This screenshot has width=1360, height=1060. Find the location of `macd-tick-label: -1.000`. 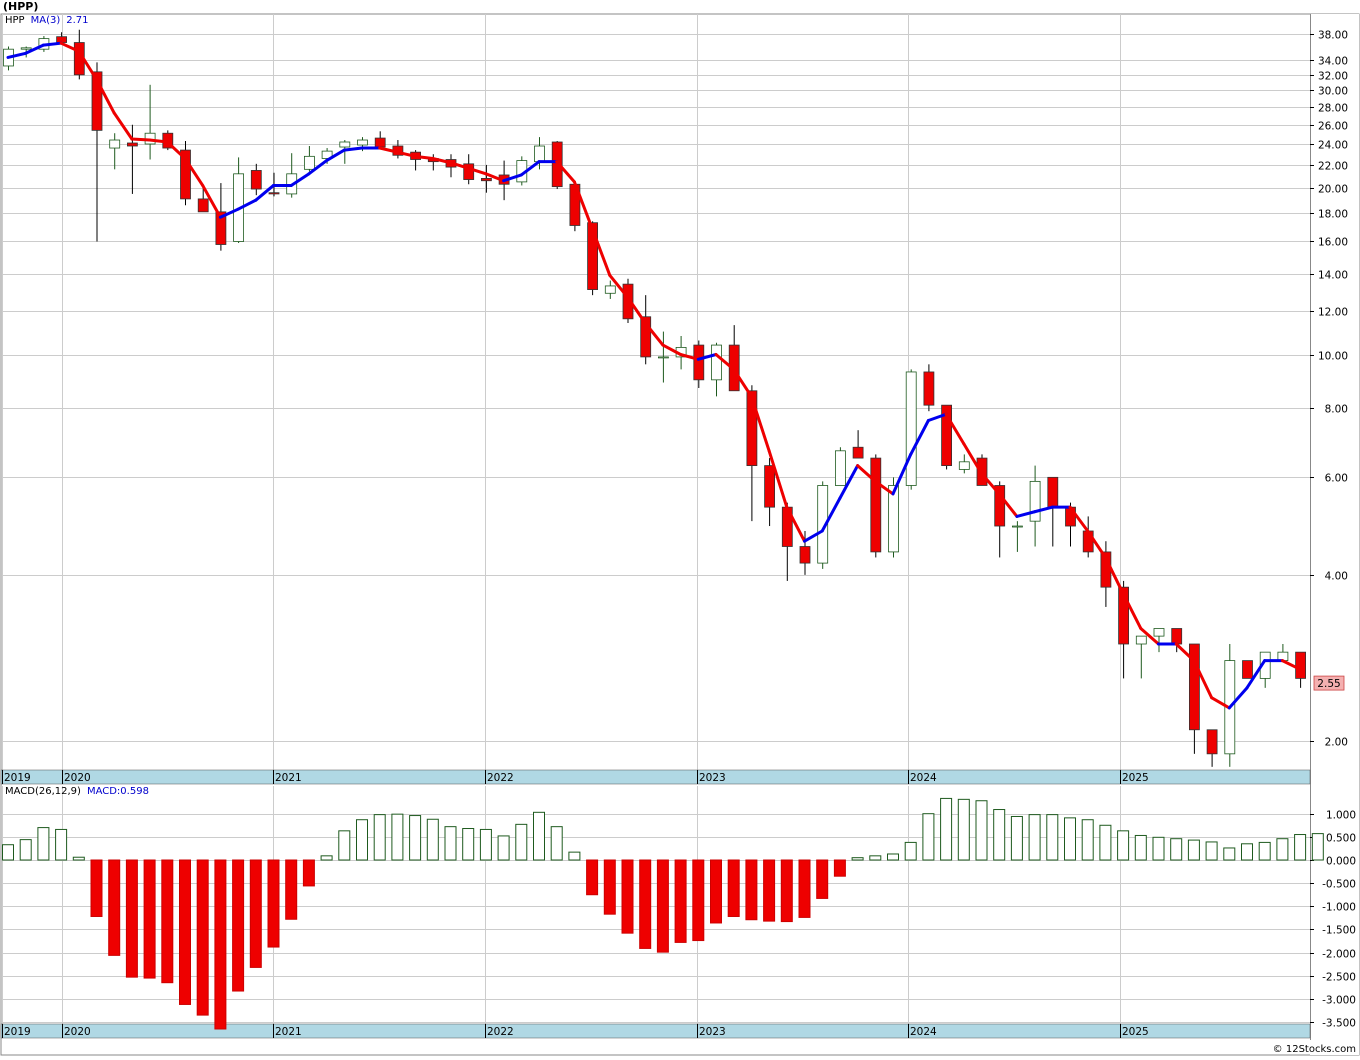

macd-tick-label: -1.000 is located at coordinates (1339, 908).